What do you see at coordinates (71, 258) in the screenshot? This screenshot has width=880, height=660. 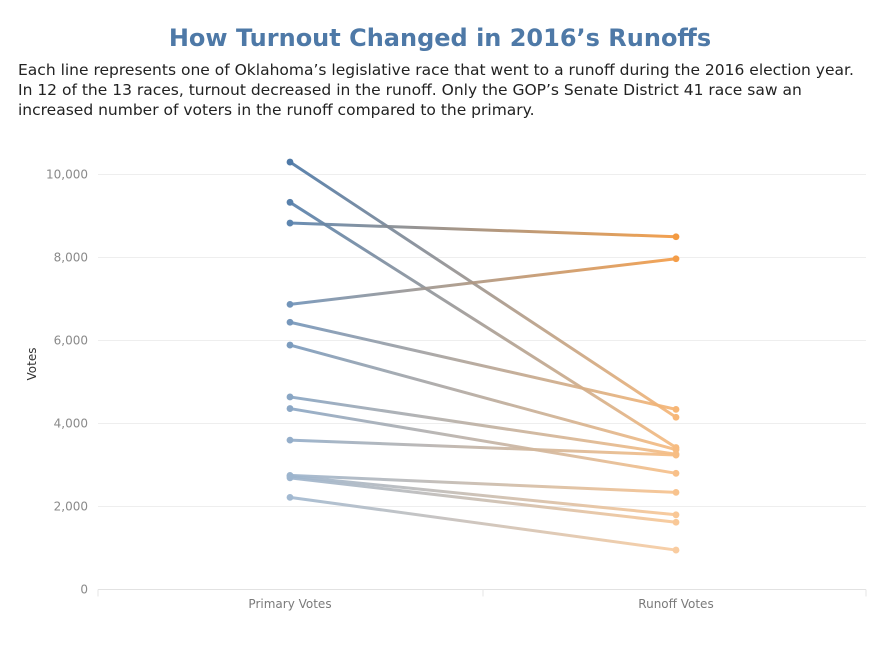 I see `y-tick-label: 8,000` at bounding box center [71, 258].